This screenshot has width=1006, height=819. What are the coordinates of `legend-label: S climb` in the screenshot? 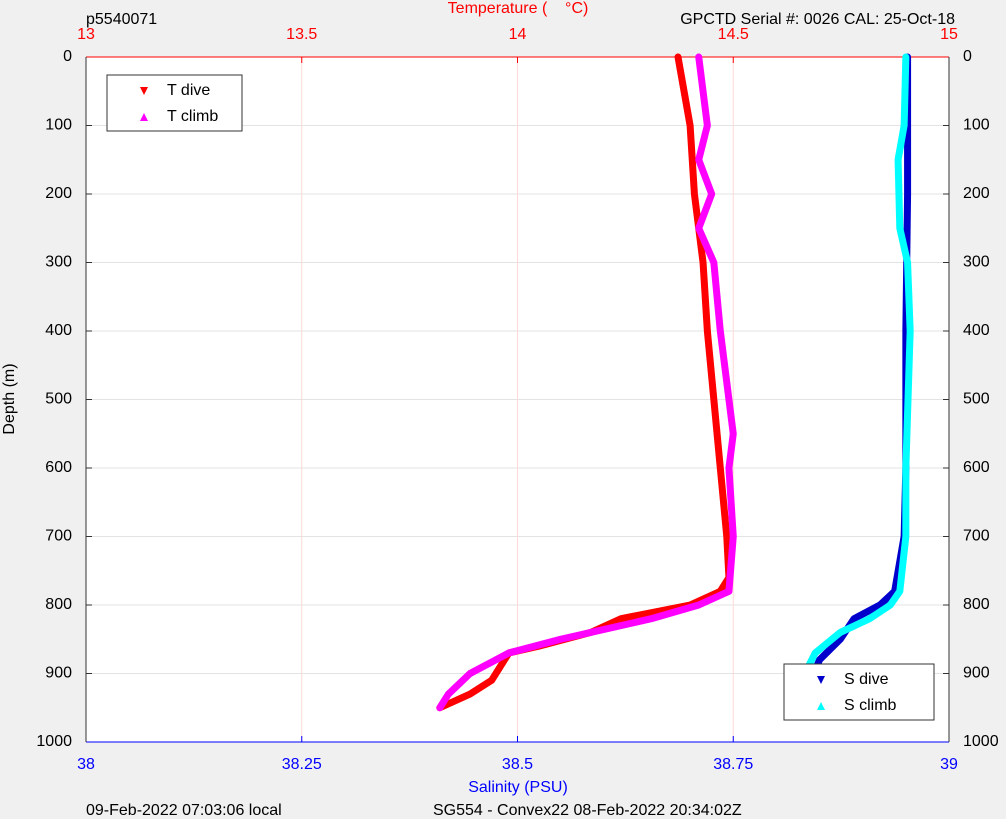 It's located at (870, 705).